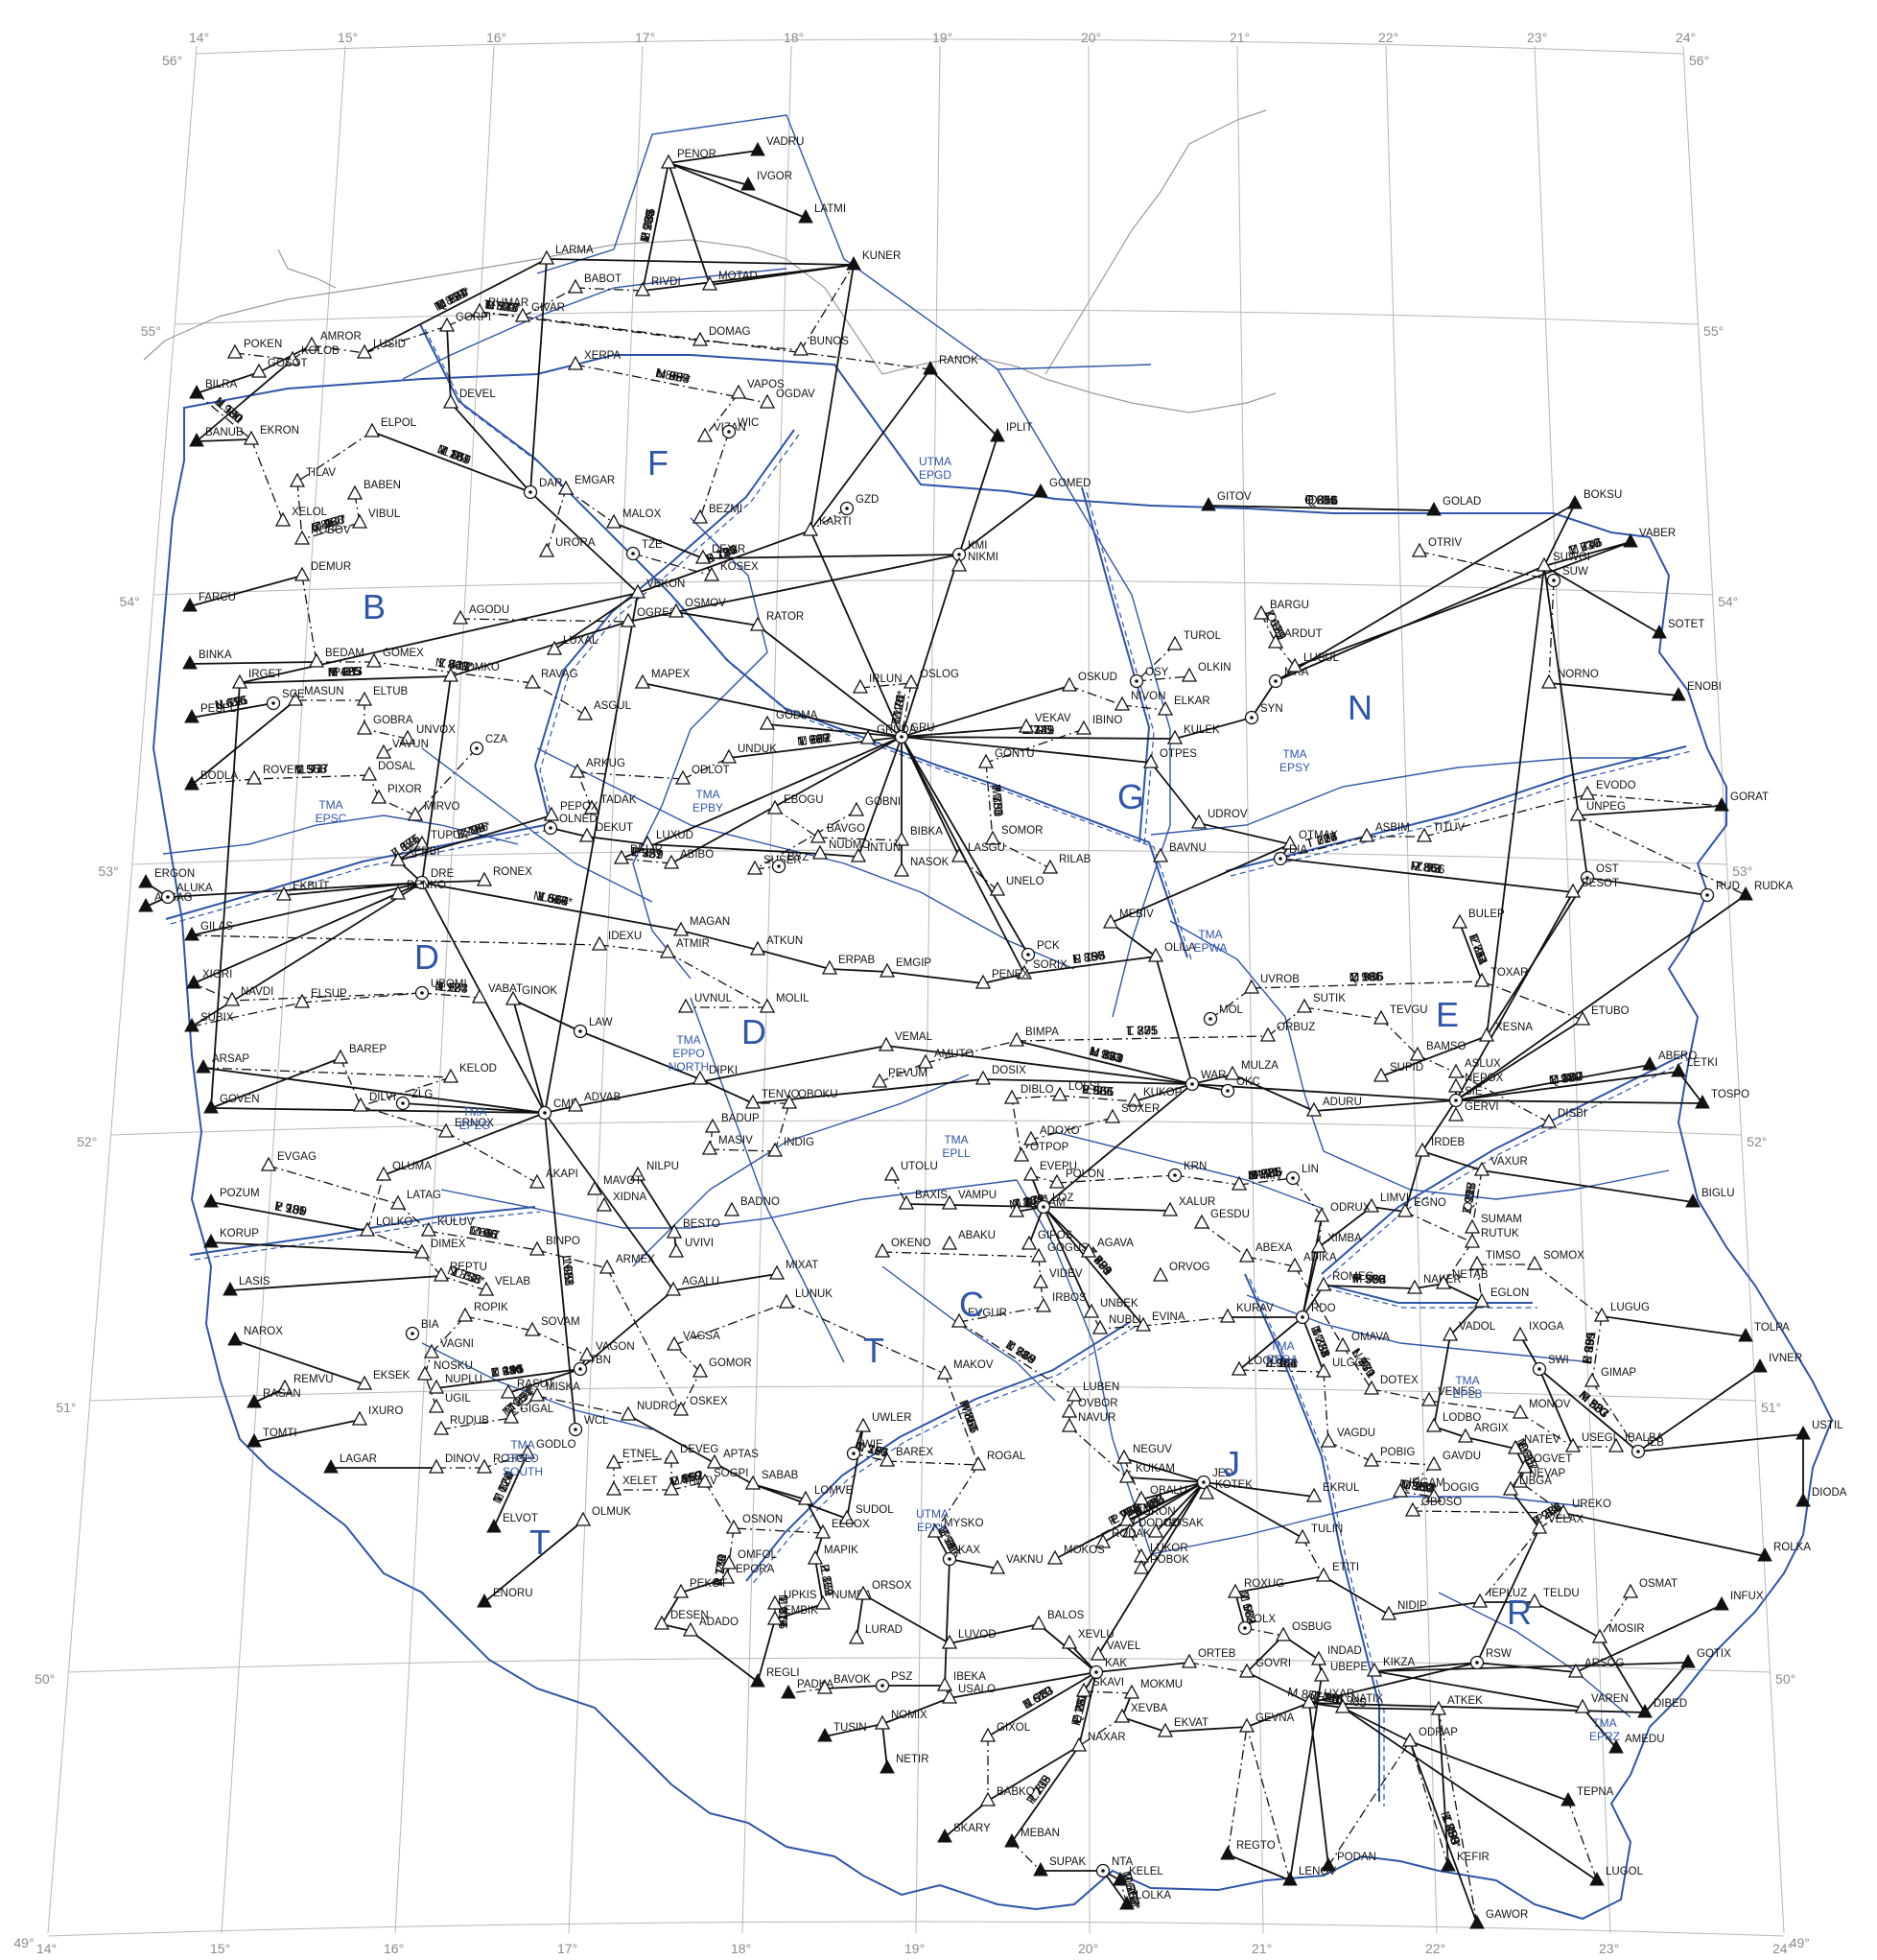 The width and height of the screenshot is (1877, 1960). Describe the element at coordinates (1662, 856) in the screenshot. I see `airway-unpeg-rudka` at that location.